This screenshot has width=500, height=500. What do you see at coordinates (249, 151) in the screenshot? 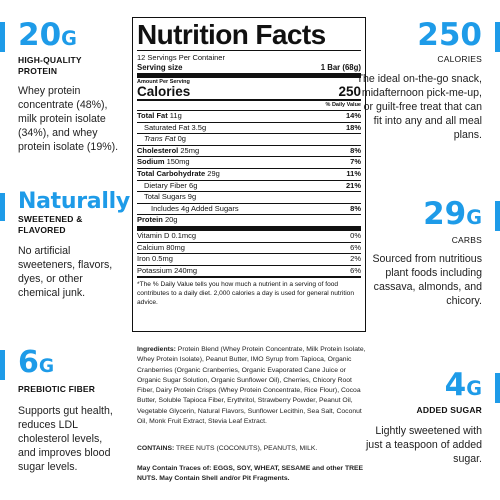
I see `nutrient-row: Cholesterol 25mg 8%` at bounding box center [249, 151].